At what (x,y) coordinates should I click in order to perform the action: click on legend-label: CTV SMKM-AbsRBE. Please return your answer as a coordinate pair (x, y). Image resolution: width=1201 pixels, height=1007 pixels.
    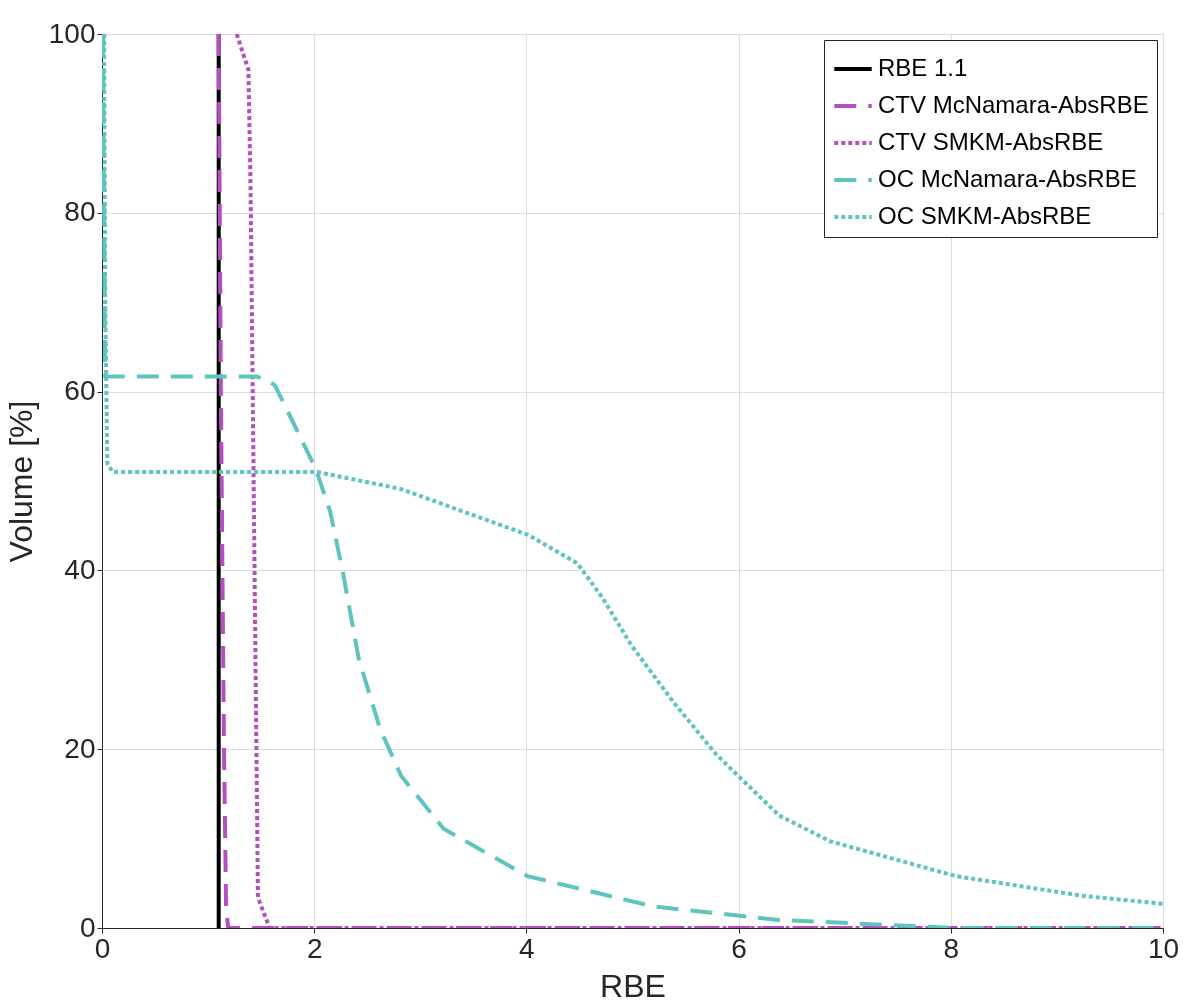
    Looking at the image, I should click on (991, 141).